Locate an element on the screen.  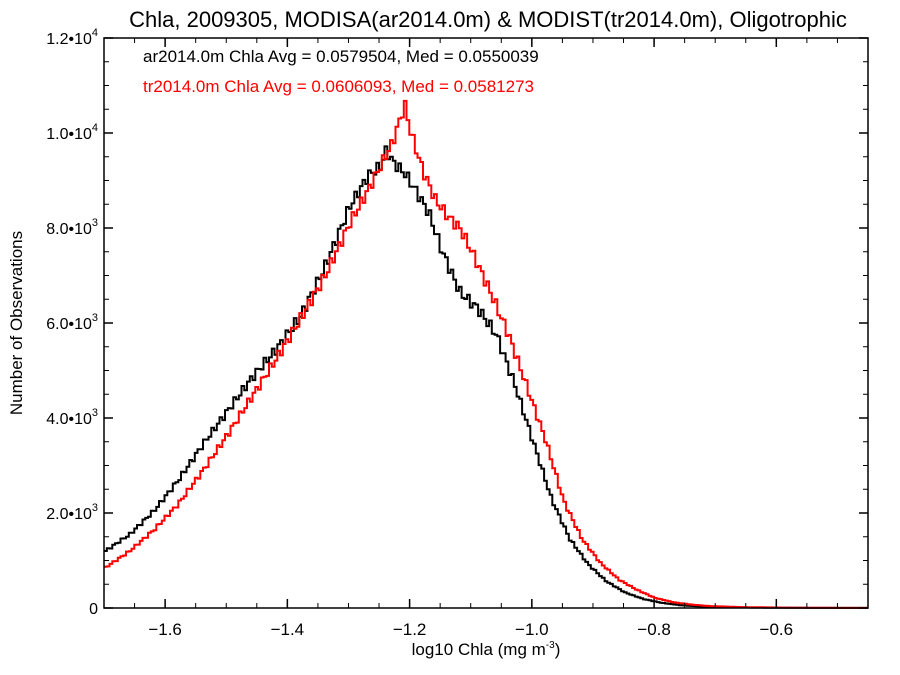
x-axis-label-sup: -3 is located at coordinates (550, 645).